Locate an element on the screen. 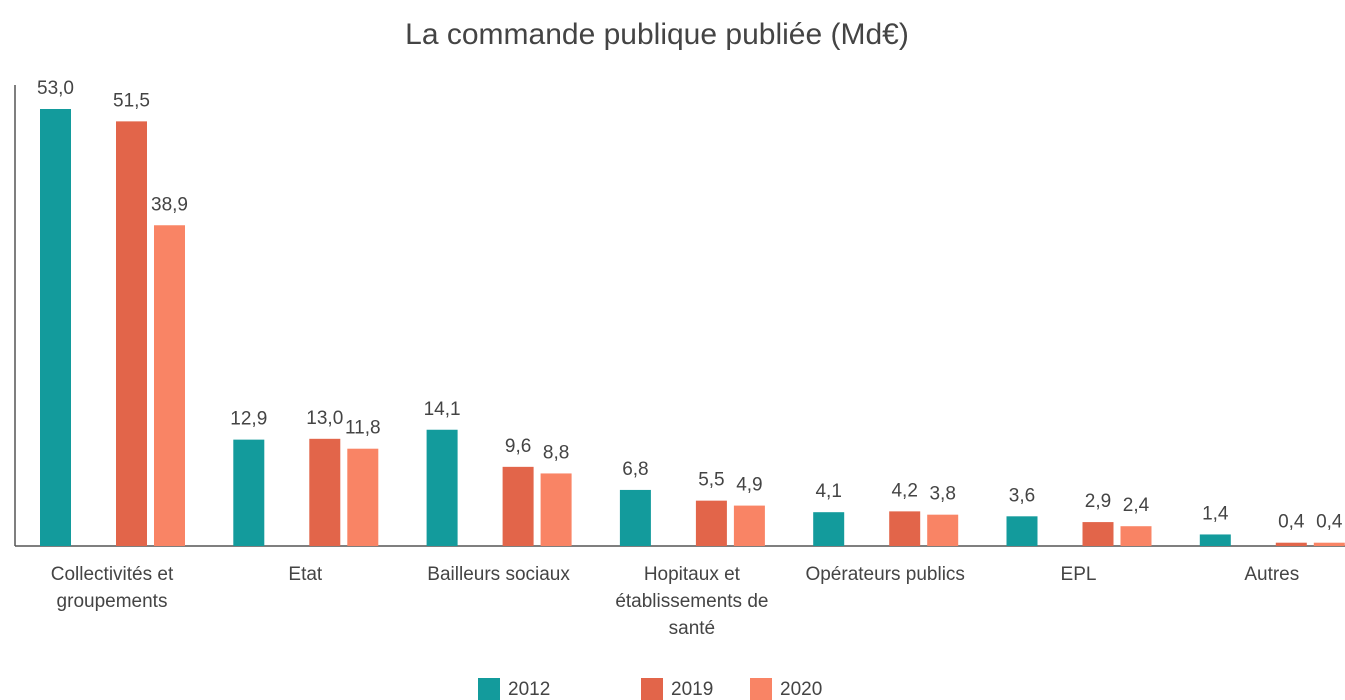 This screenshot has width=1345, height=700. legend-label: 2019 is located at coordinates (692, 689).